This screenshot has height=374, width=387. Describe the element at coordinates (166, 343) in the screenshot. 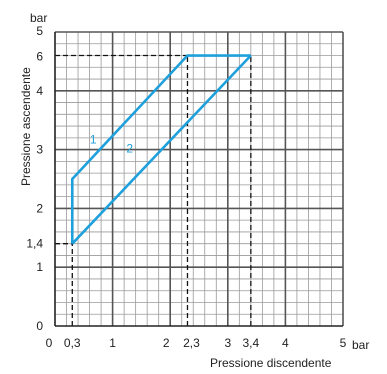

I see `x-tick-label: 2` at that location.